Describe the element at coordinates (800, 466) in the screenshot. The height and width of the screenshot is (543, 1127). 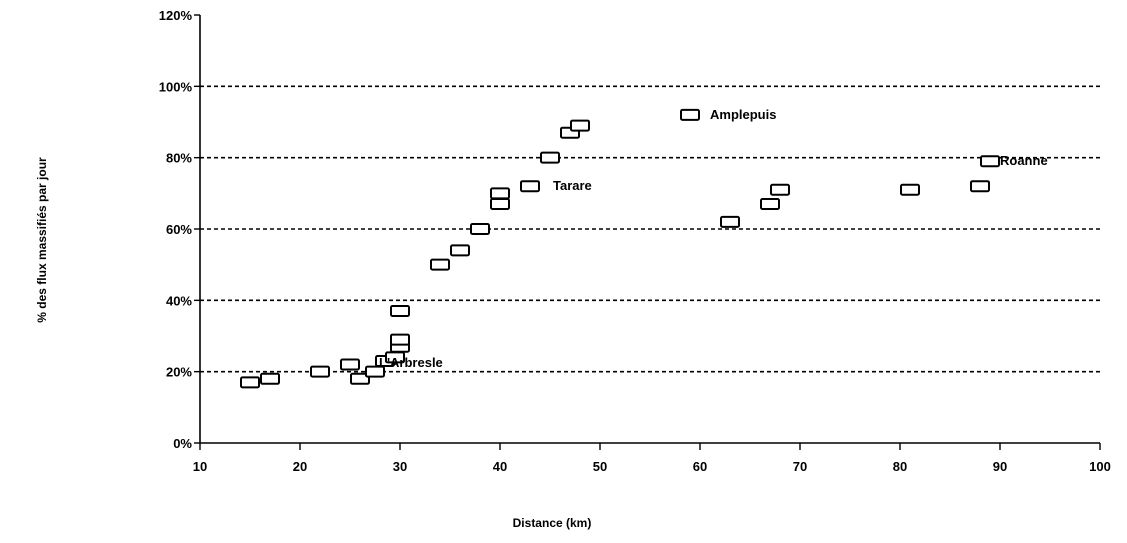
I see `x-tick-label: 70` at that location.